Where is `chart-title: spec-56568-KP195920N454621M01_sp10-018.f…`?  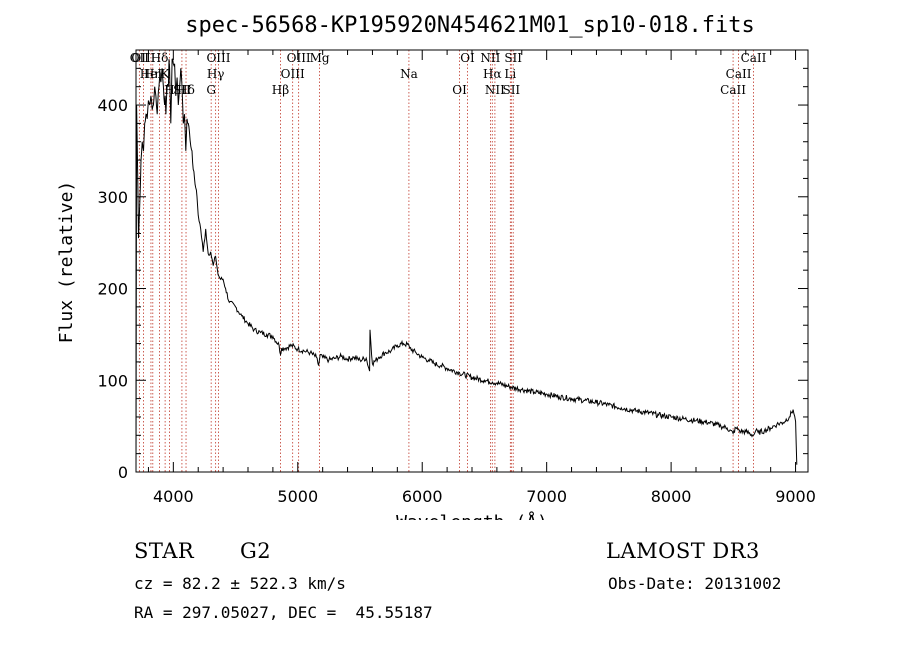
chart-title: spec-56568-KP195920N454621M01_sp10-018.f… is located at coordinates (470, 25).